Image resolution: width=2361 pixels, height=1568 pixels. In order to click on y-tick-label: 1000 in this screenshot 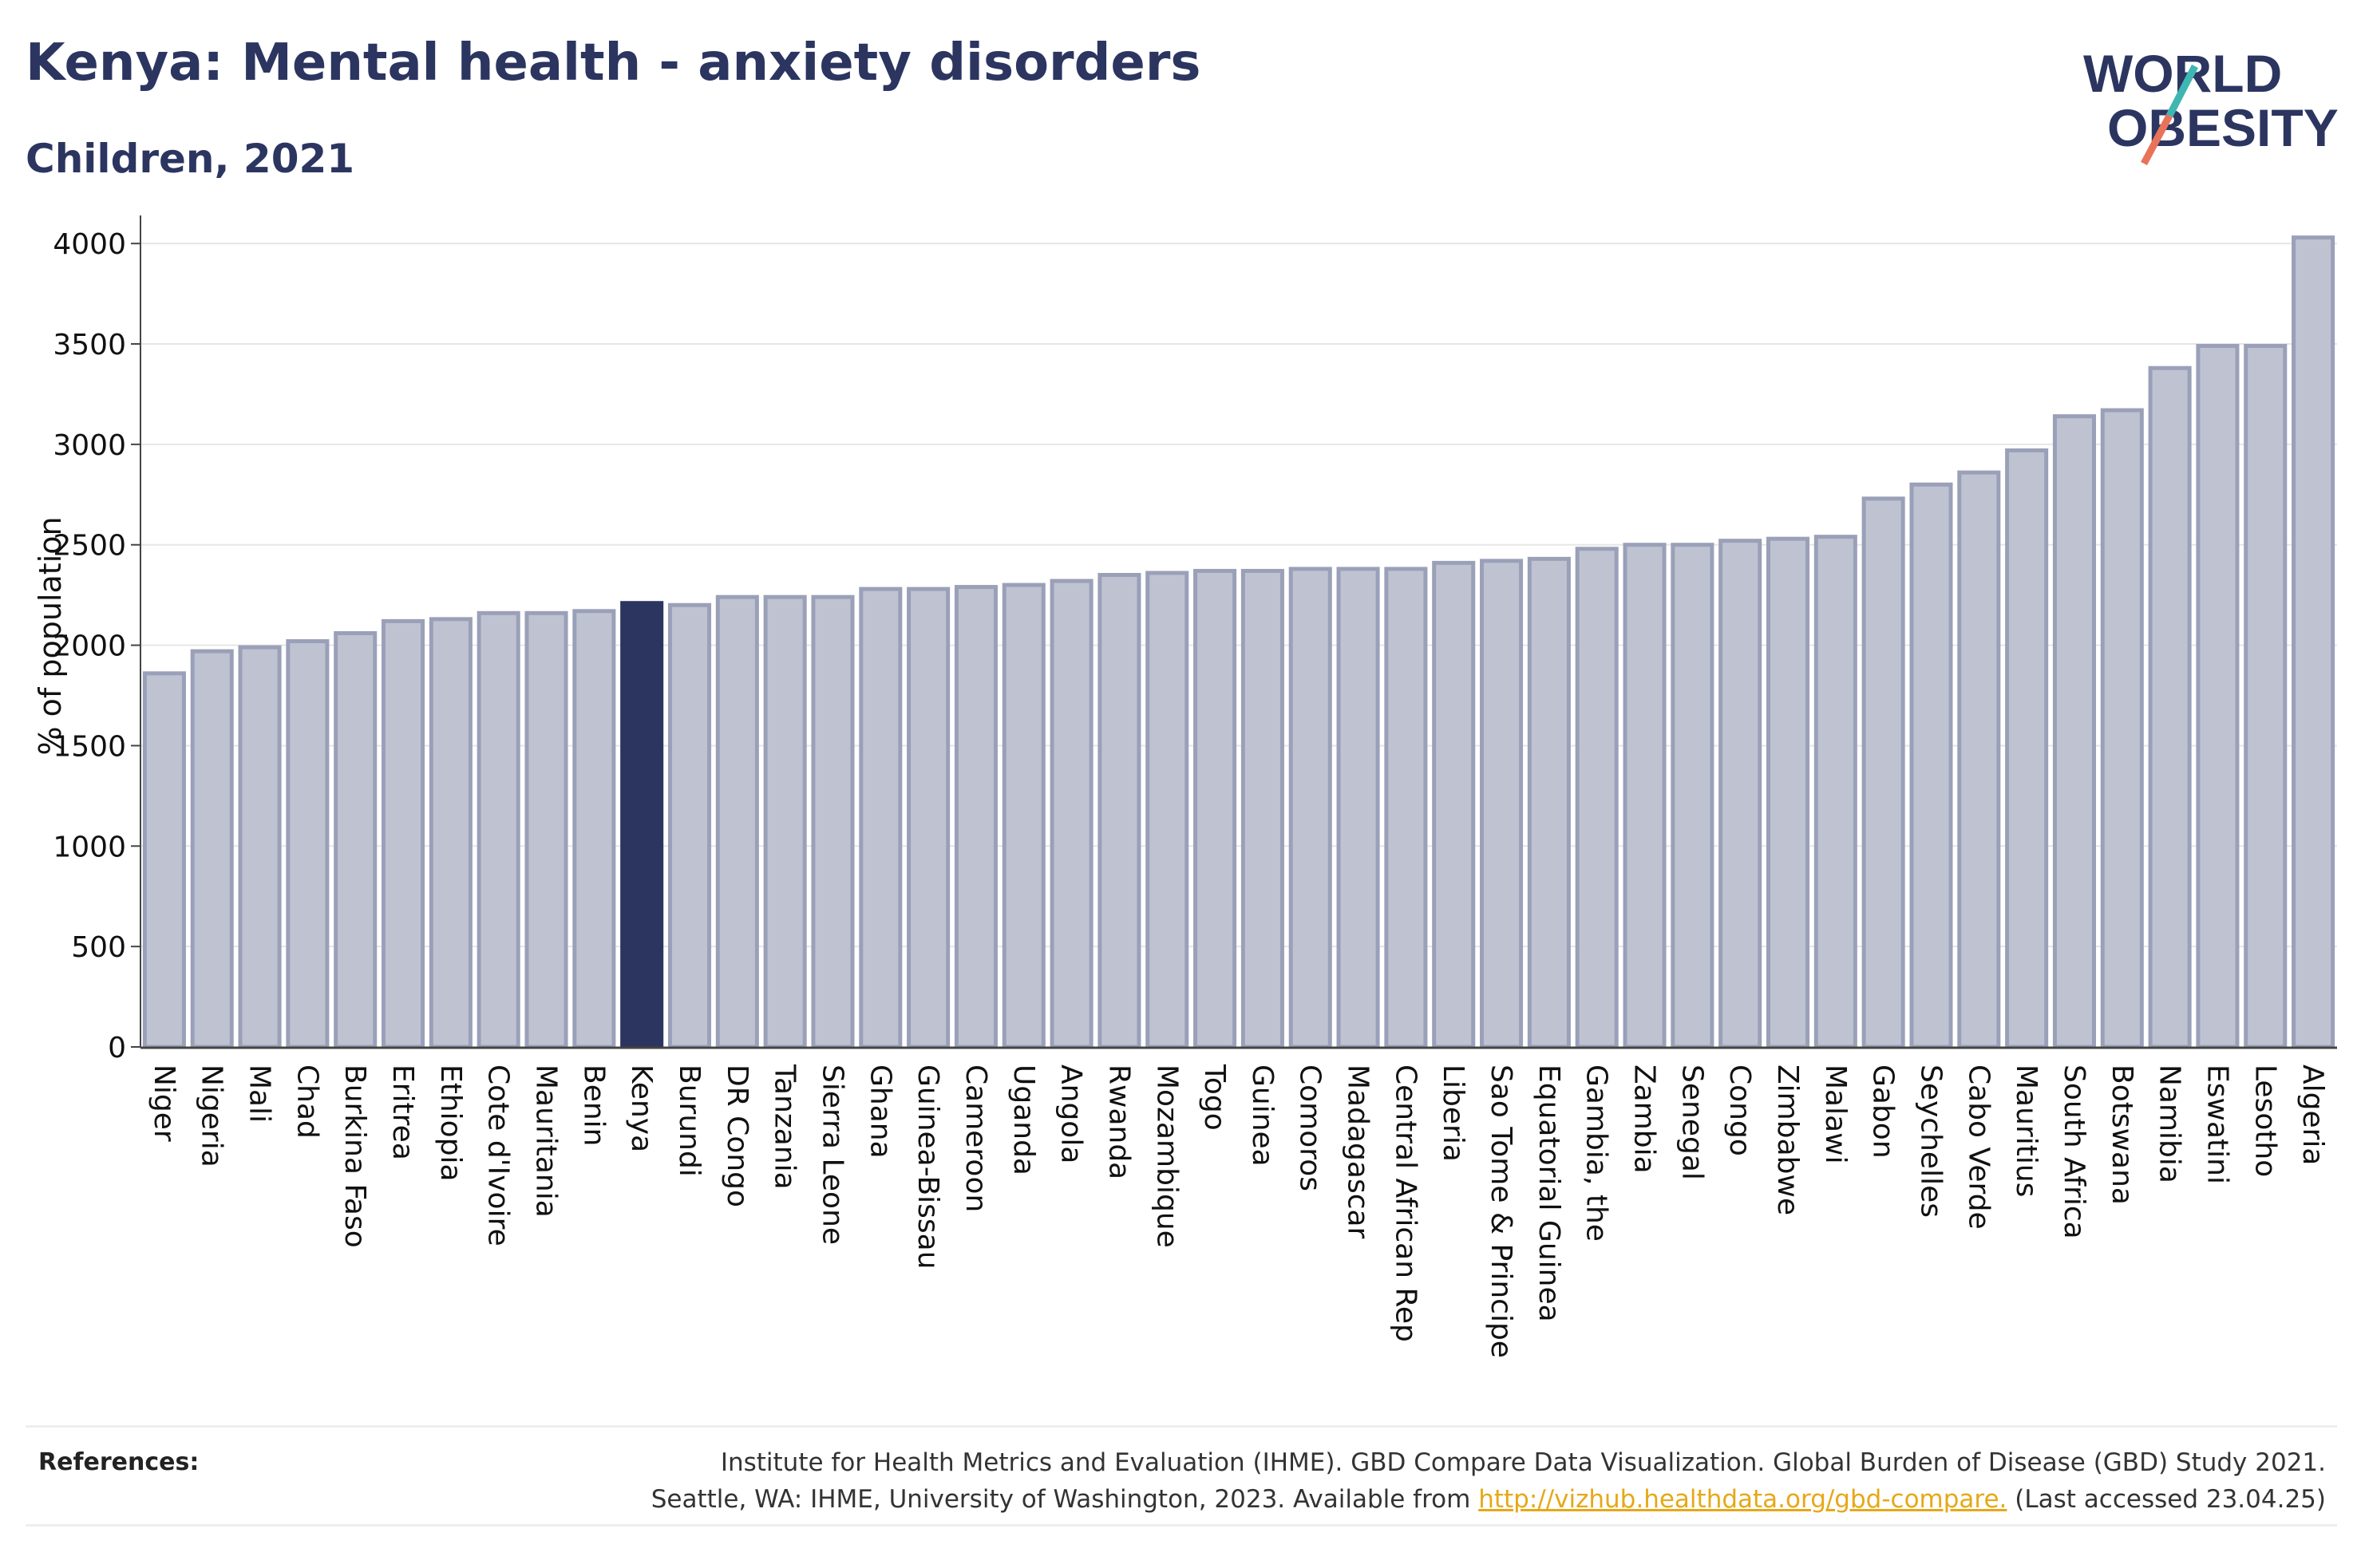, I will do `click(89, 847)`.